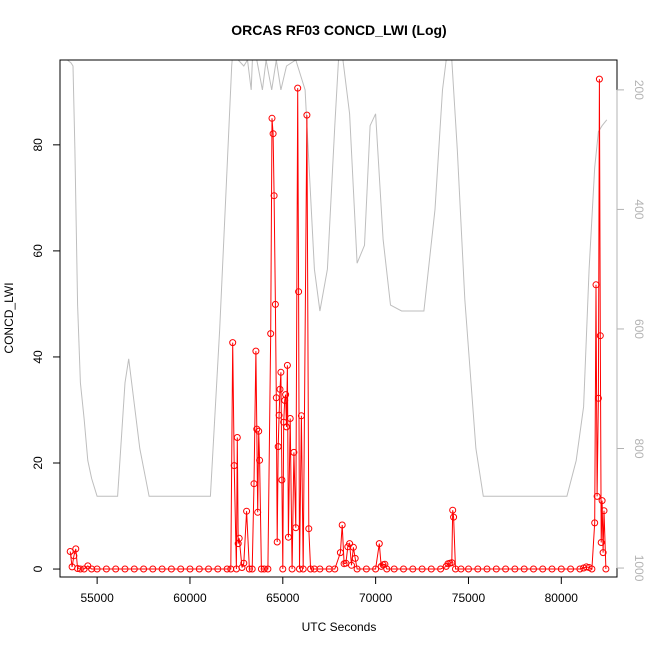  Describe the element at coordinates (469, 598) in the screenshot. I see `x-tick-label: 75000` at that location.